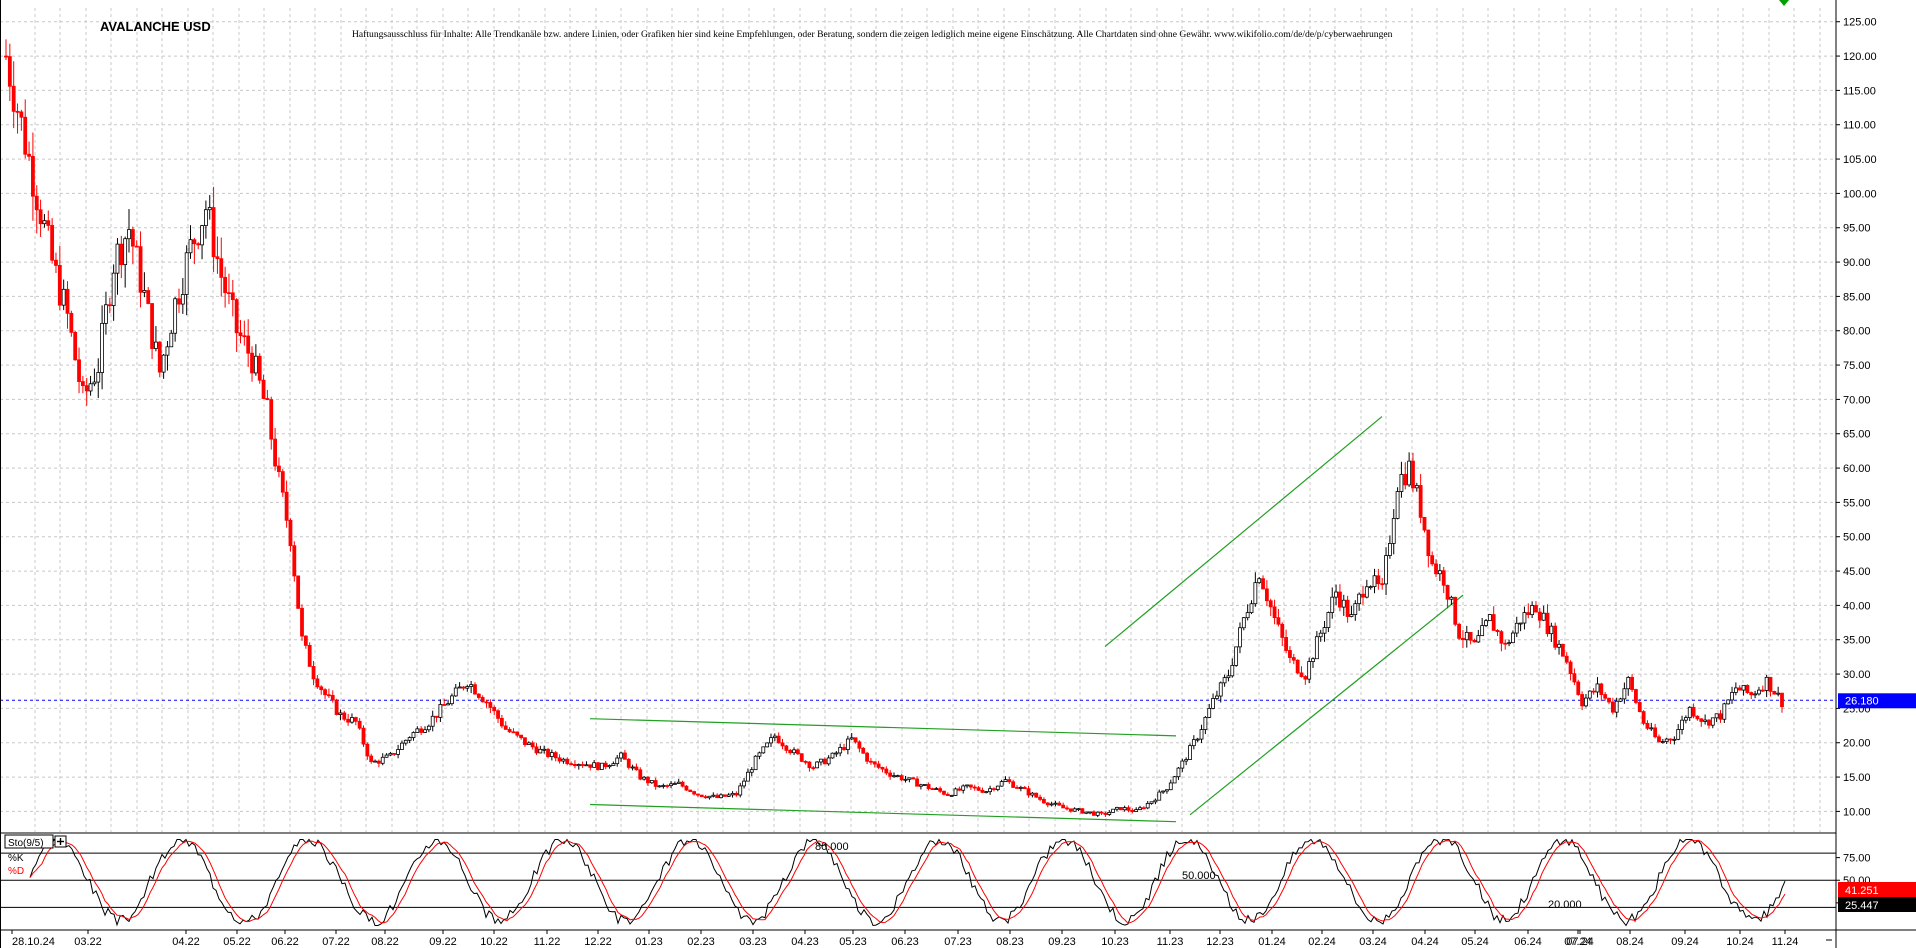 The width and height of the screenshot is (1916, 948). What do you see at coordinates (1857, 641) in the screenshot?
I see `y-tick-label: 35.00` at bounding box center [1857, 641].